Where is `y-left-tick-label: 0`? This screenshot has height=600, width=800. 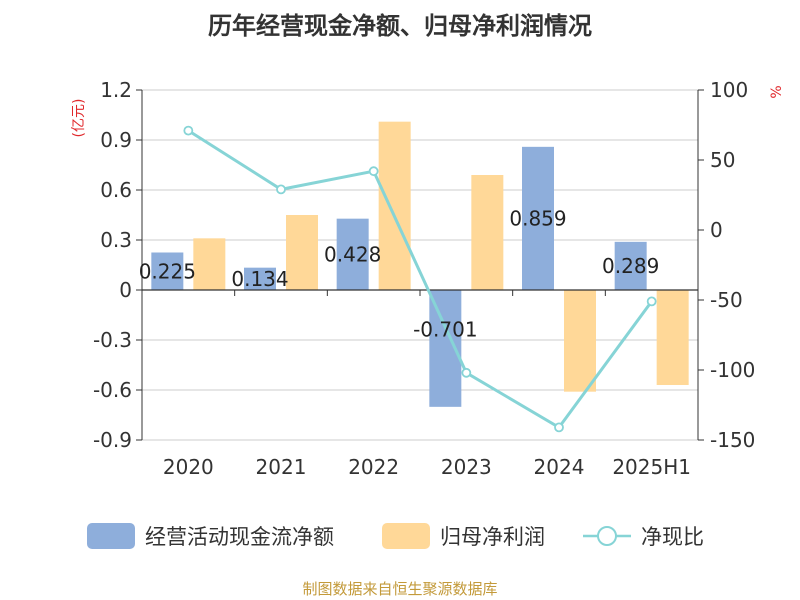
y-left-tick-label: 0 is located at coordinates (125, 290).